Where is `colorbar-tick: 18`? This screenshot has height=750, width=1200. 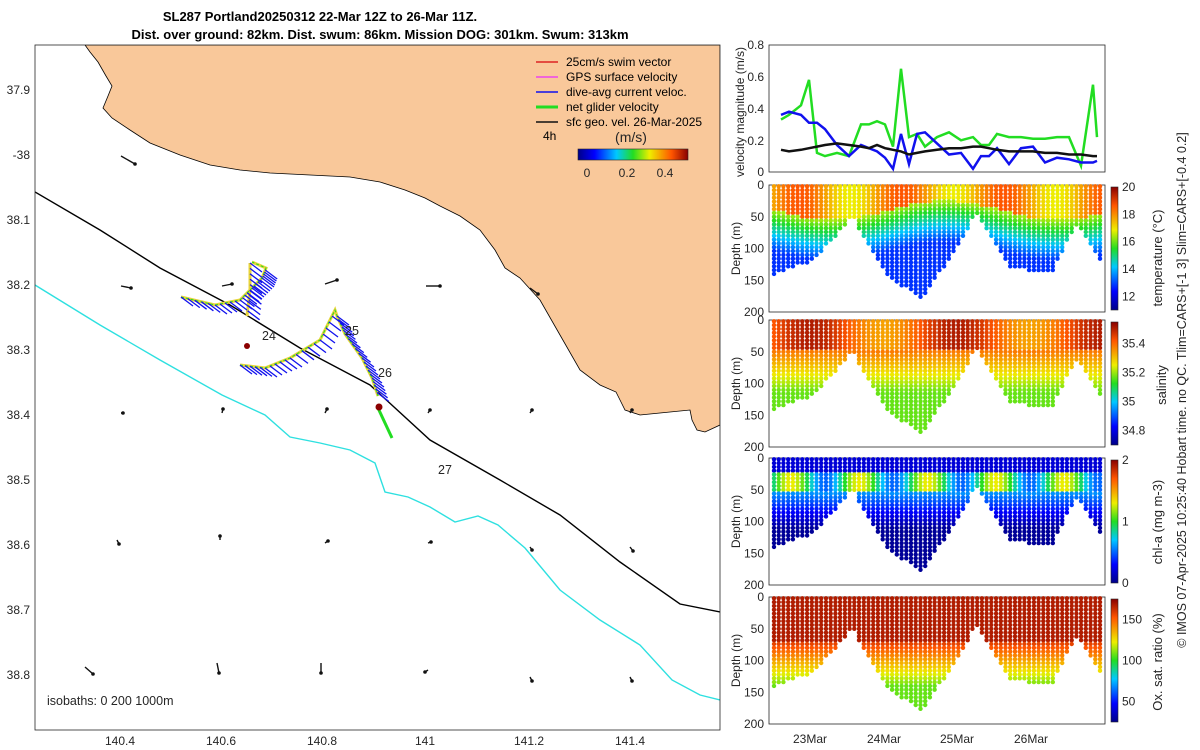
colorbar-tick: 18 is located at coordinates (1129, 214).